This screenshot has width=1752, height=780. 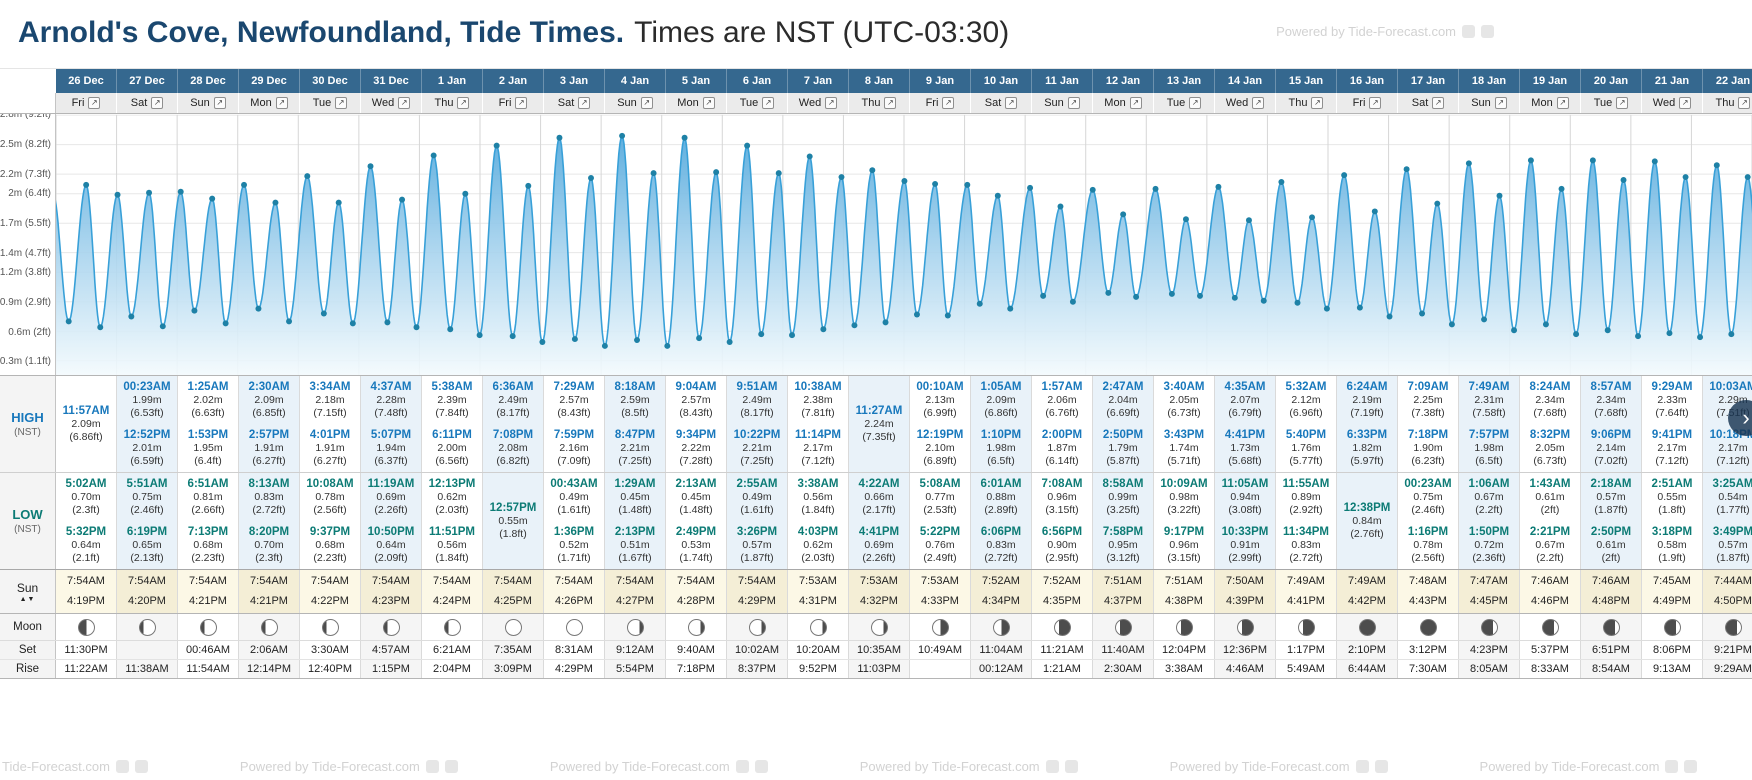 I want to click on low-tide-height-m: 0.83m, so click(x=1001, y=545).